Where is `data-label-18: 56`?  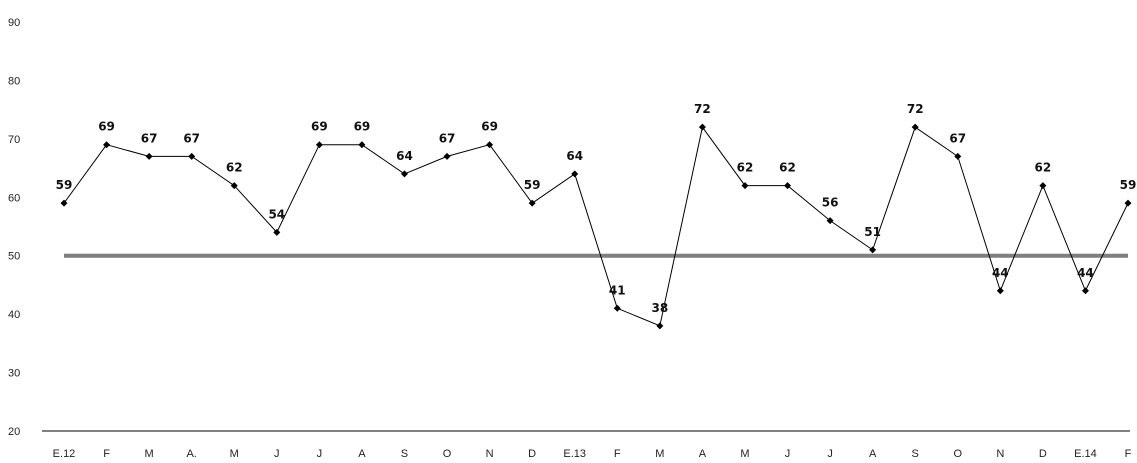
data-label-18: 56 is located at coordinates (830, 203).